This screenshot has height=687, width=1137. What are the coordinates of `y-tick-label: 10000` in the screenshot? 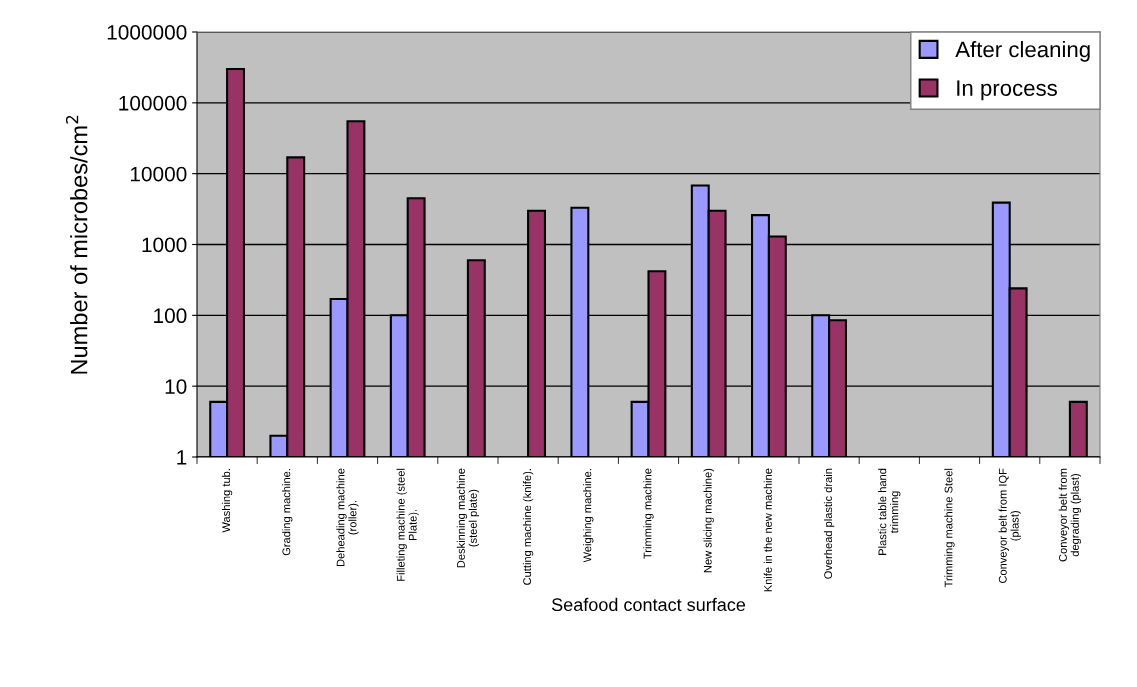 It's located at (158, 174).